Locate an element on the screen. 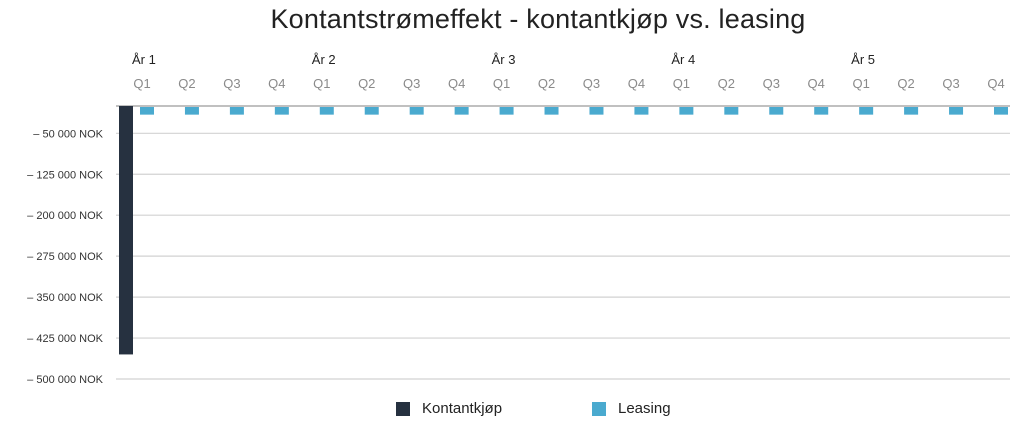 The height and width of the screenshot is (446, 1024). legend-item-kontantkjop: Kontantkjøp is located at coordinates (449, 408).